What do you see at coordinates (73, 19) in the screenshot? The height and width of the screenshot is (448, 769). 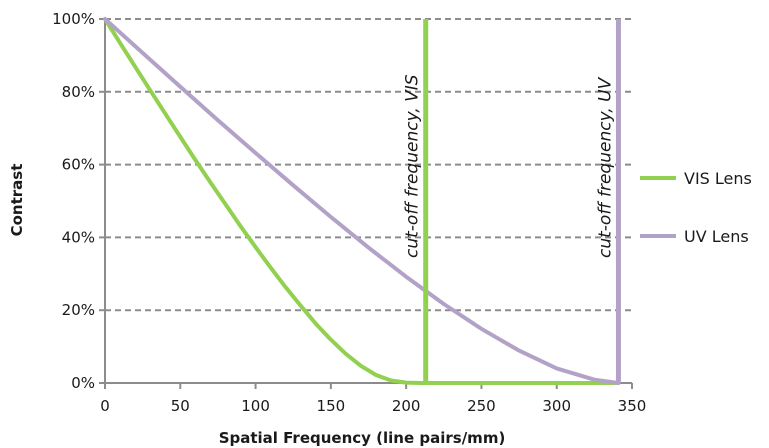 I see `y-tick-label-100: 100%` at bounding box center [73, 19].